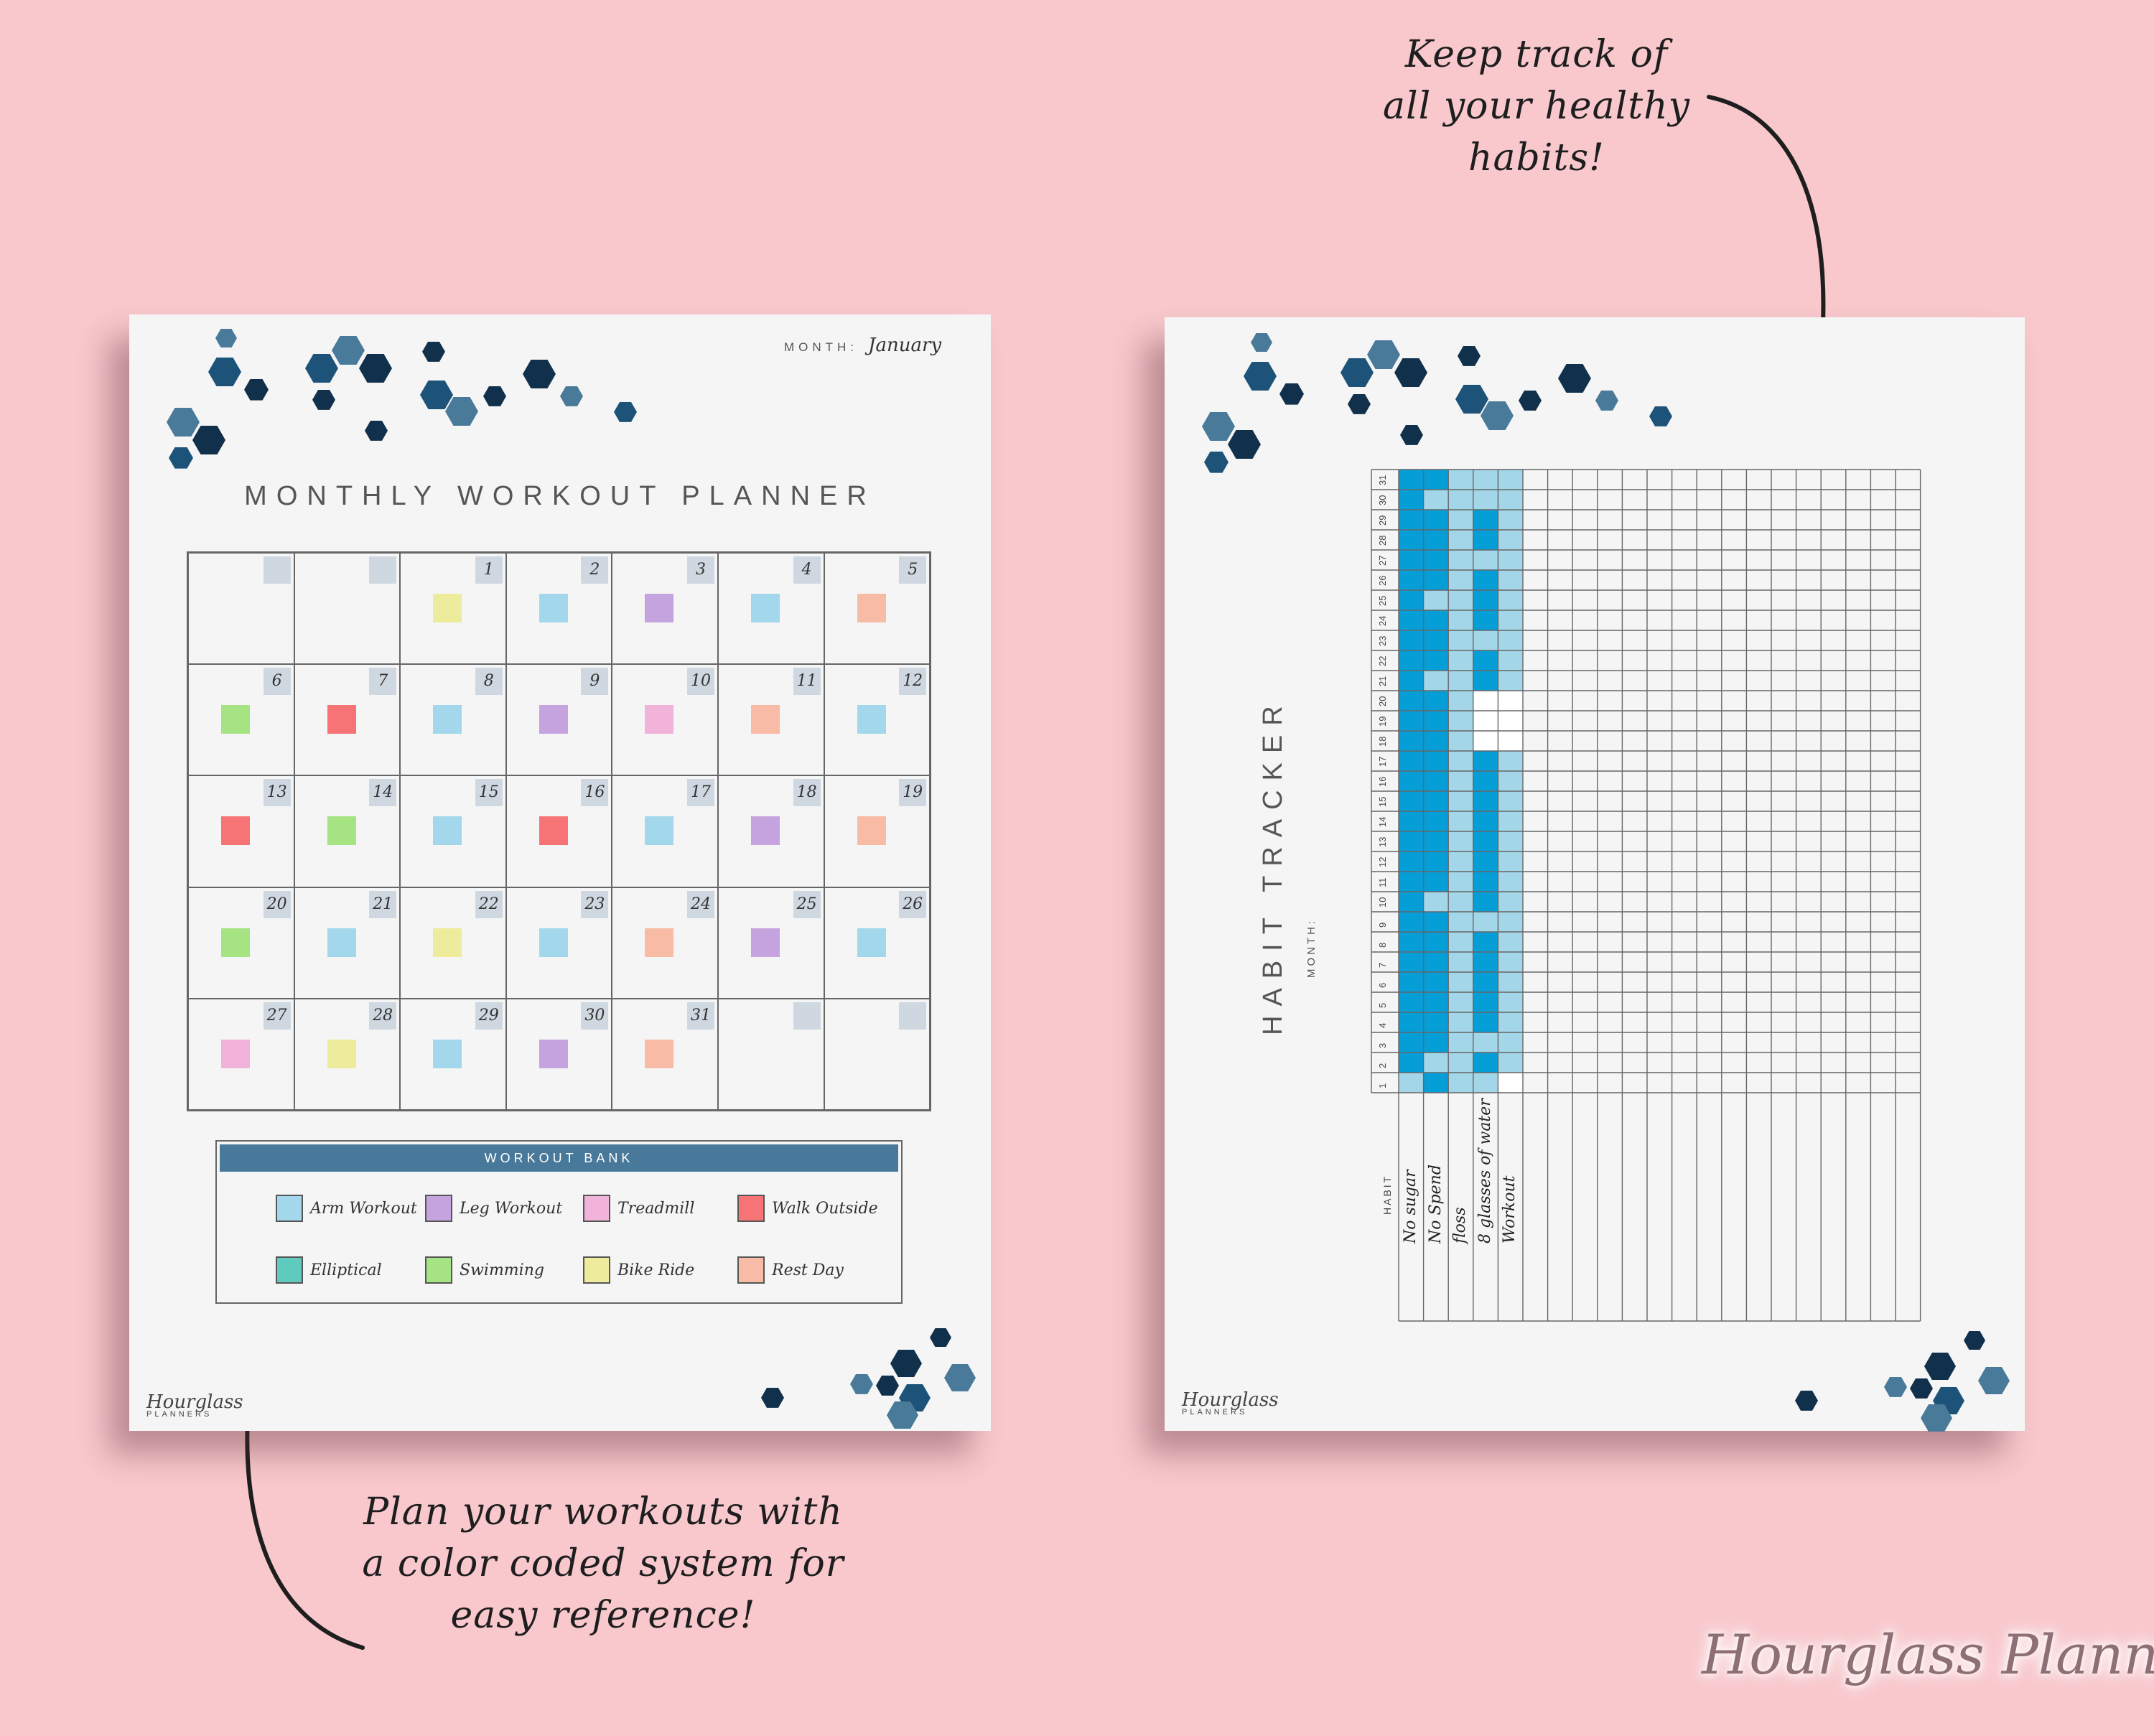  What do you see at coordinates (453, 608) in the screenshot?
I see `calendar-day-cell: 1` at bounding box center [453, 608].